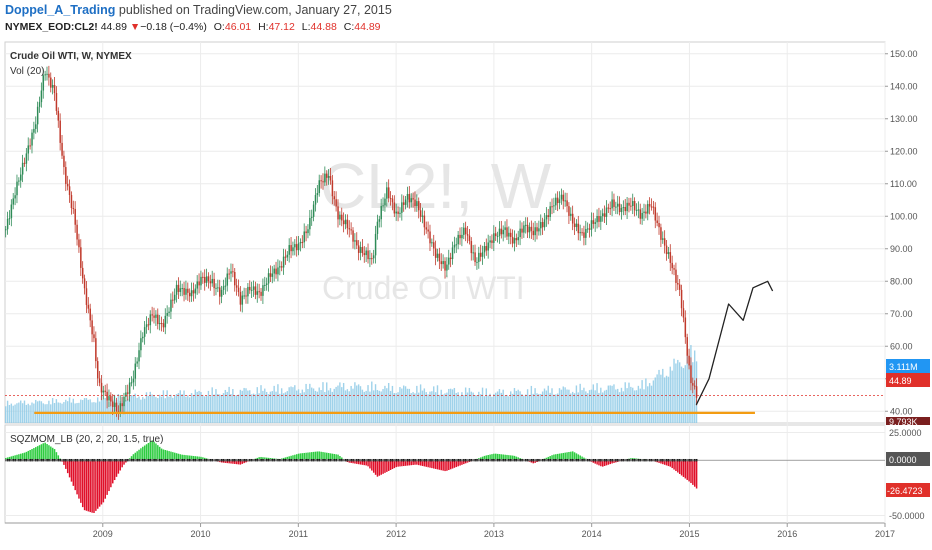 The height and width of the screenshot is (550, 932). I want to click on dark-tag: 9.793K, so click(908, 422).